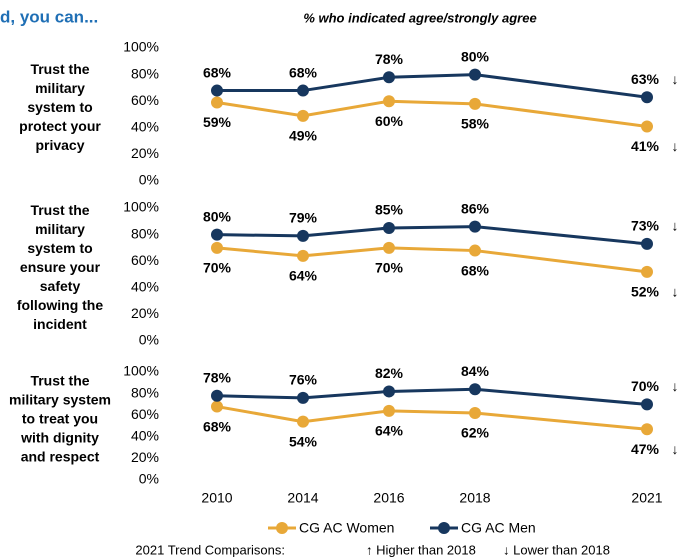  I want to click on footnote-item: ↑ Higher than 2018, so click(421, 549).